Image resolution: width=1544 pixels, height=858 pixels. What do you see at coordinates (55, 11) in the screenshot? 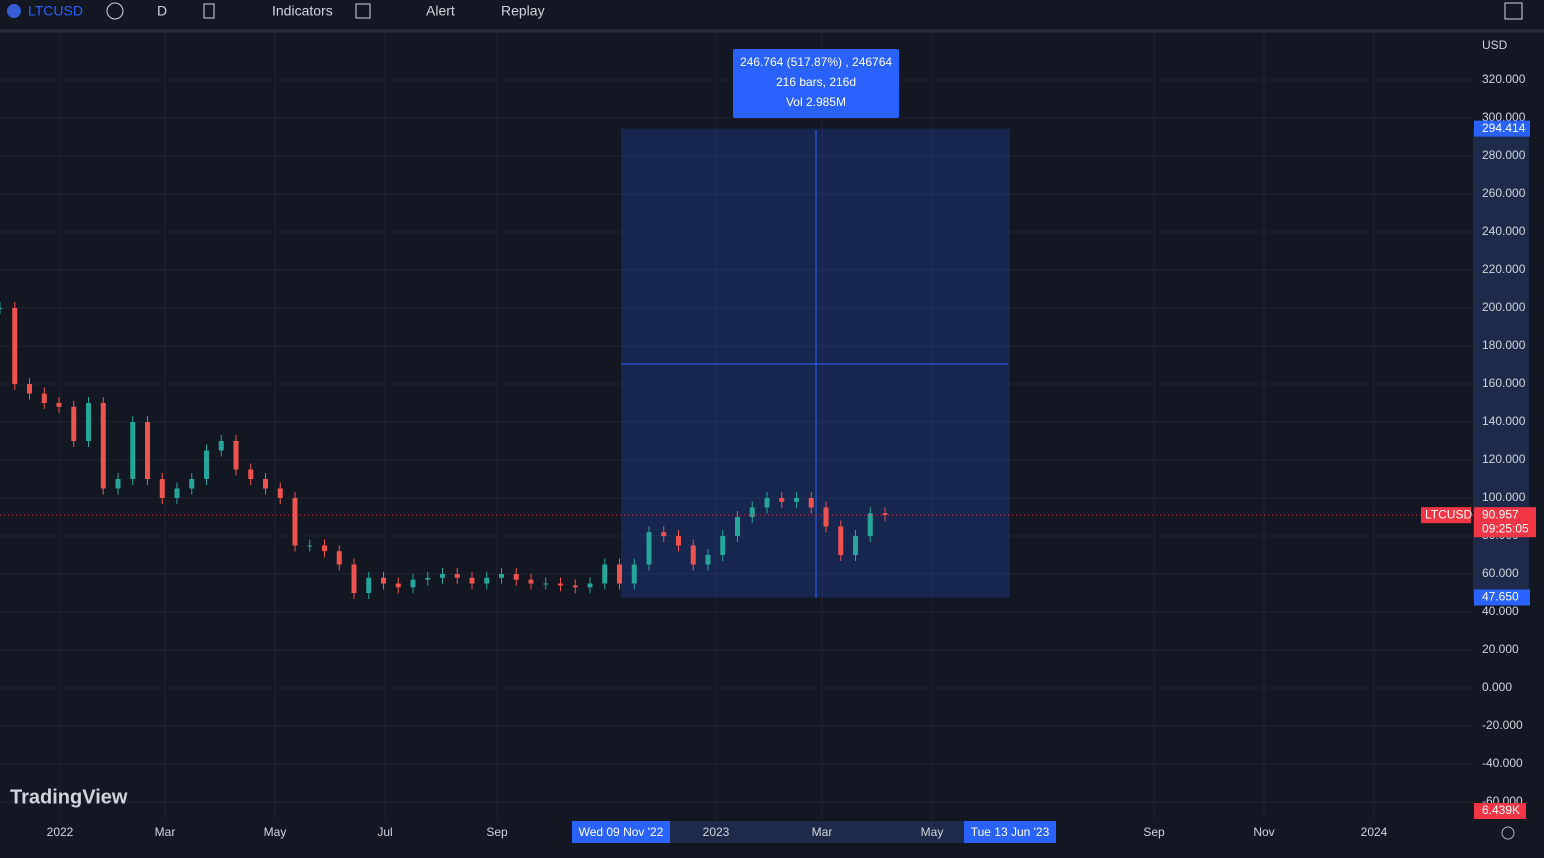
I see `symbol: LTCUSD` at bounding box center [55, 11].